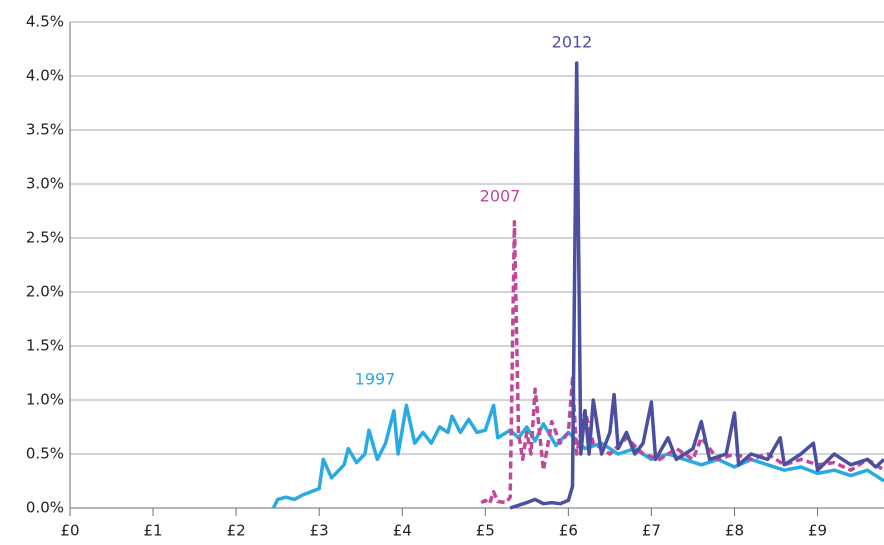 This screenshot has height=545, width=884. What do you see at coordinates (577, 456) in the screenshot?
I see `series-line` at bounding box center [577, 456].